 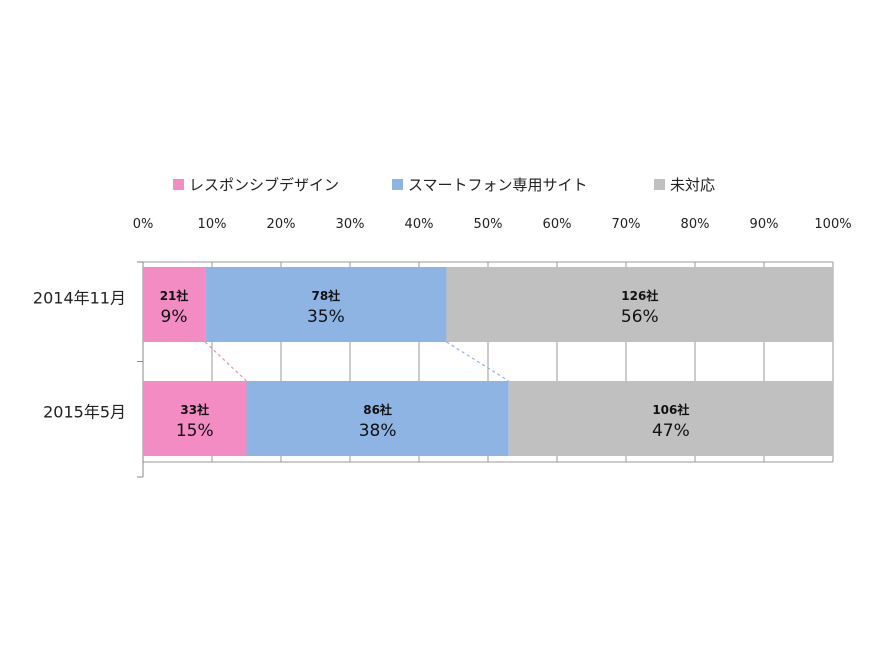 I want to click on x-tick-label-4: 40%, so click(x=419, y=224).